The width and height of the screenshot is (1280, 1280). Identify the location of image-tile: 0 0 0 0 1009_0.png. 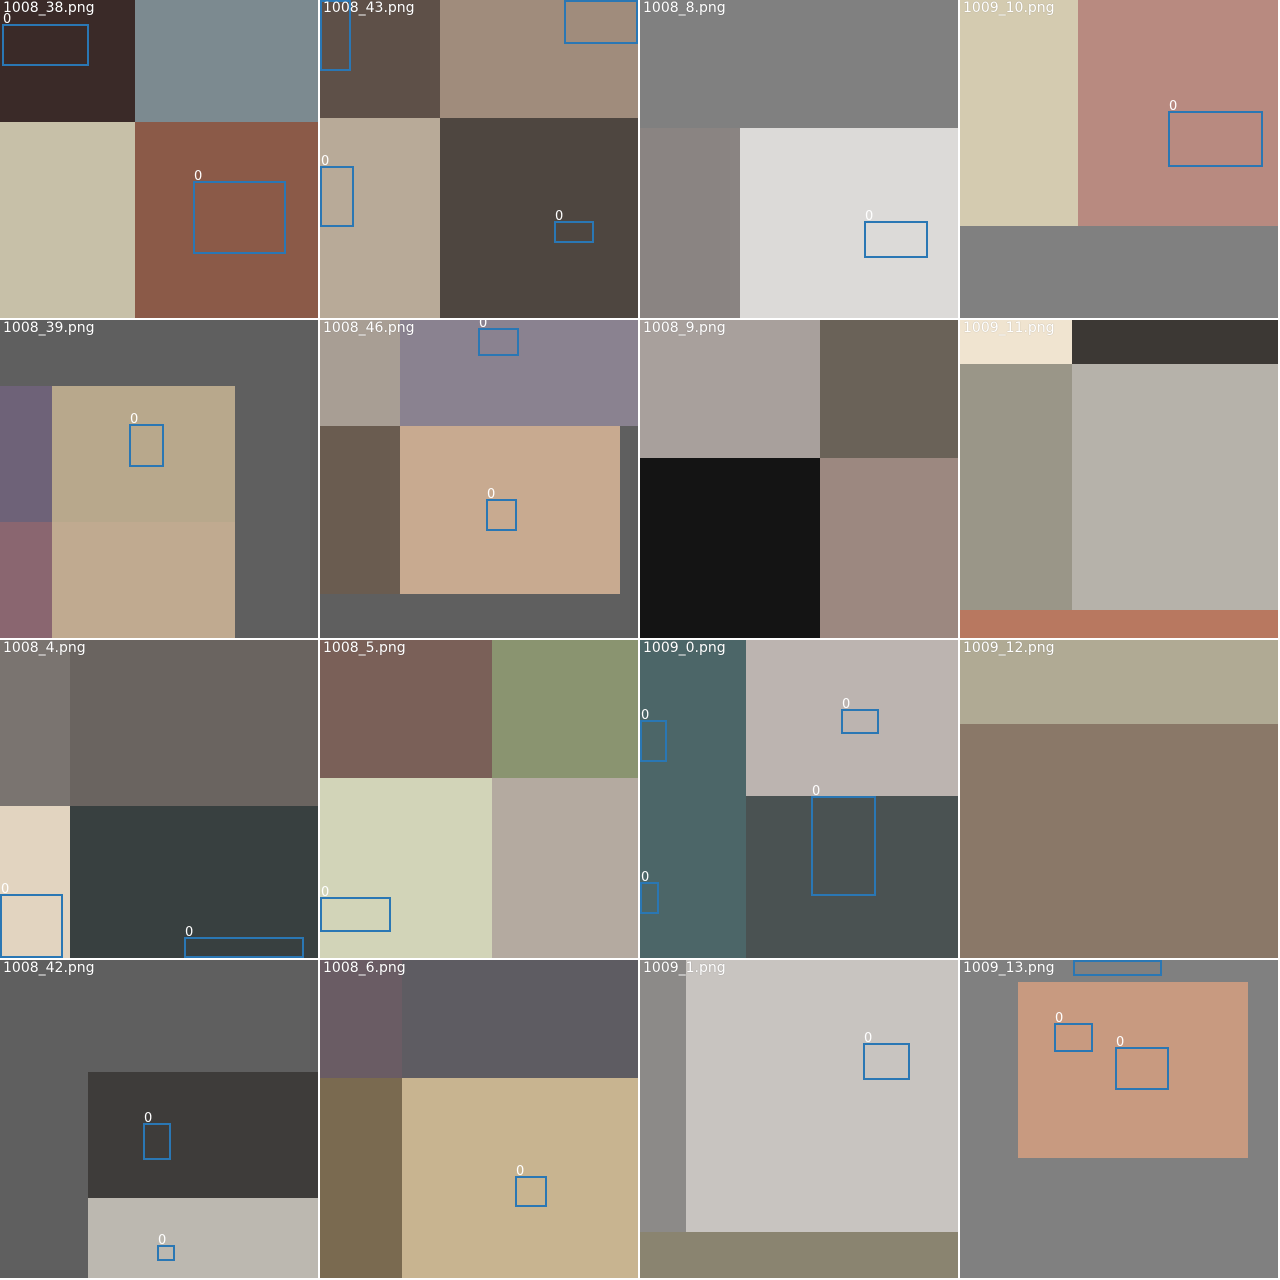
(799, 799).